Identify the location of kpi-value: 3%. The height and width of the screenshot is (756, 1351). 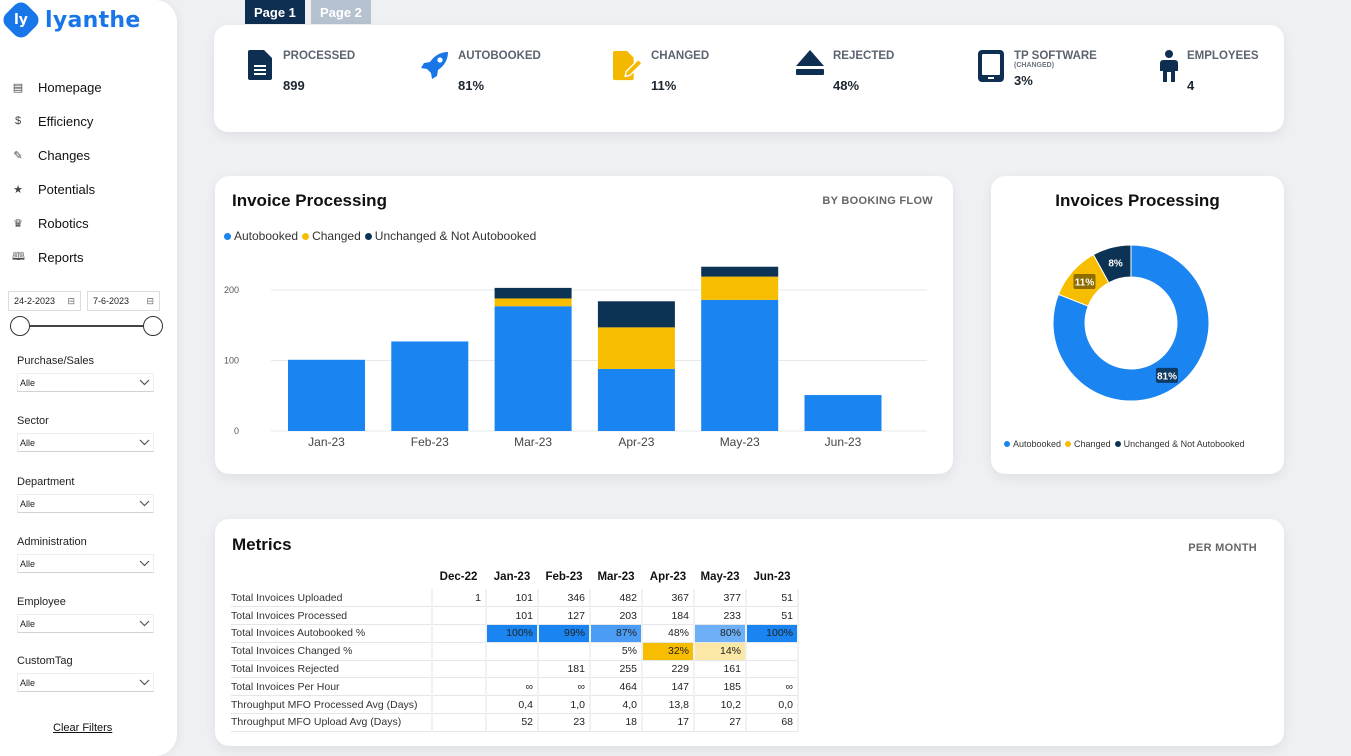
(1023, 80).